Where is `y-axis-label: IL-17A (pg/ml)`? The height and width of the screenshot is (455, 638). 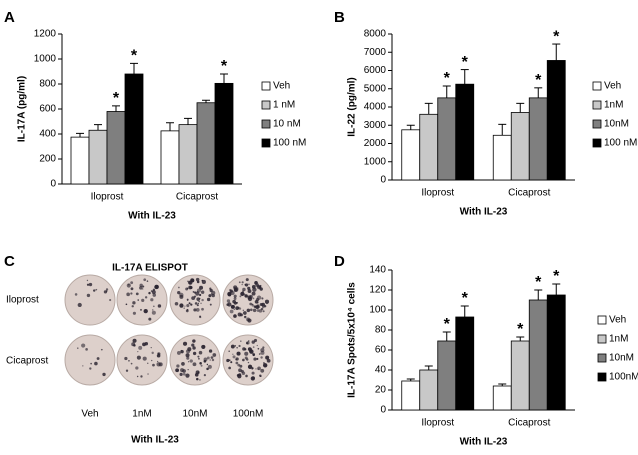 y-axis-label: IL-17A (pg/ml) is located at coordinates (22, 109).